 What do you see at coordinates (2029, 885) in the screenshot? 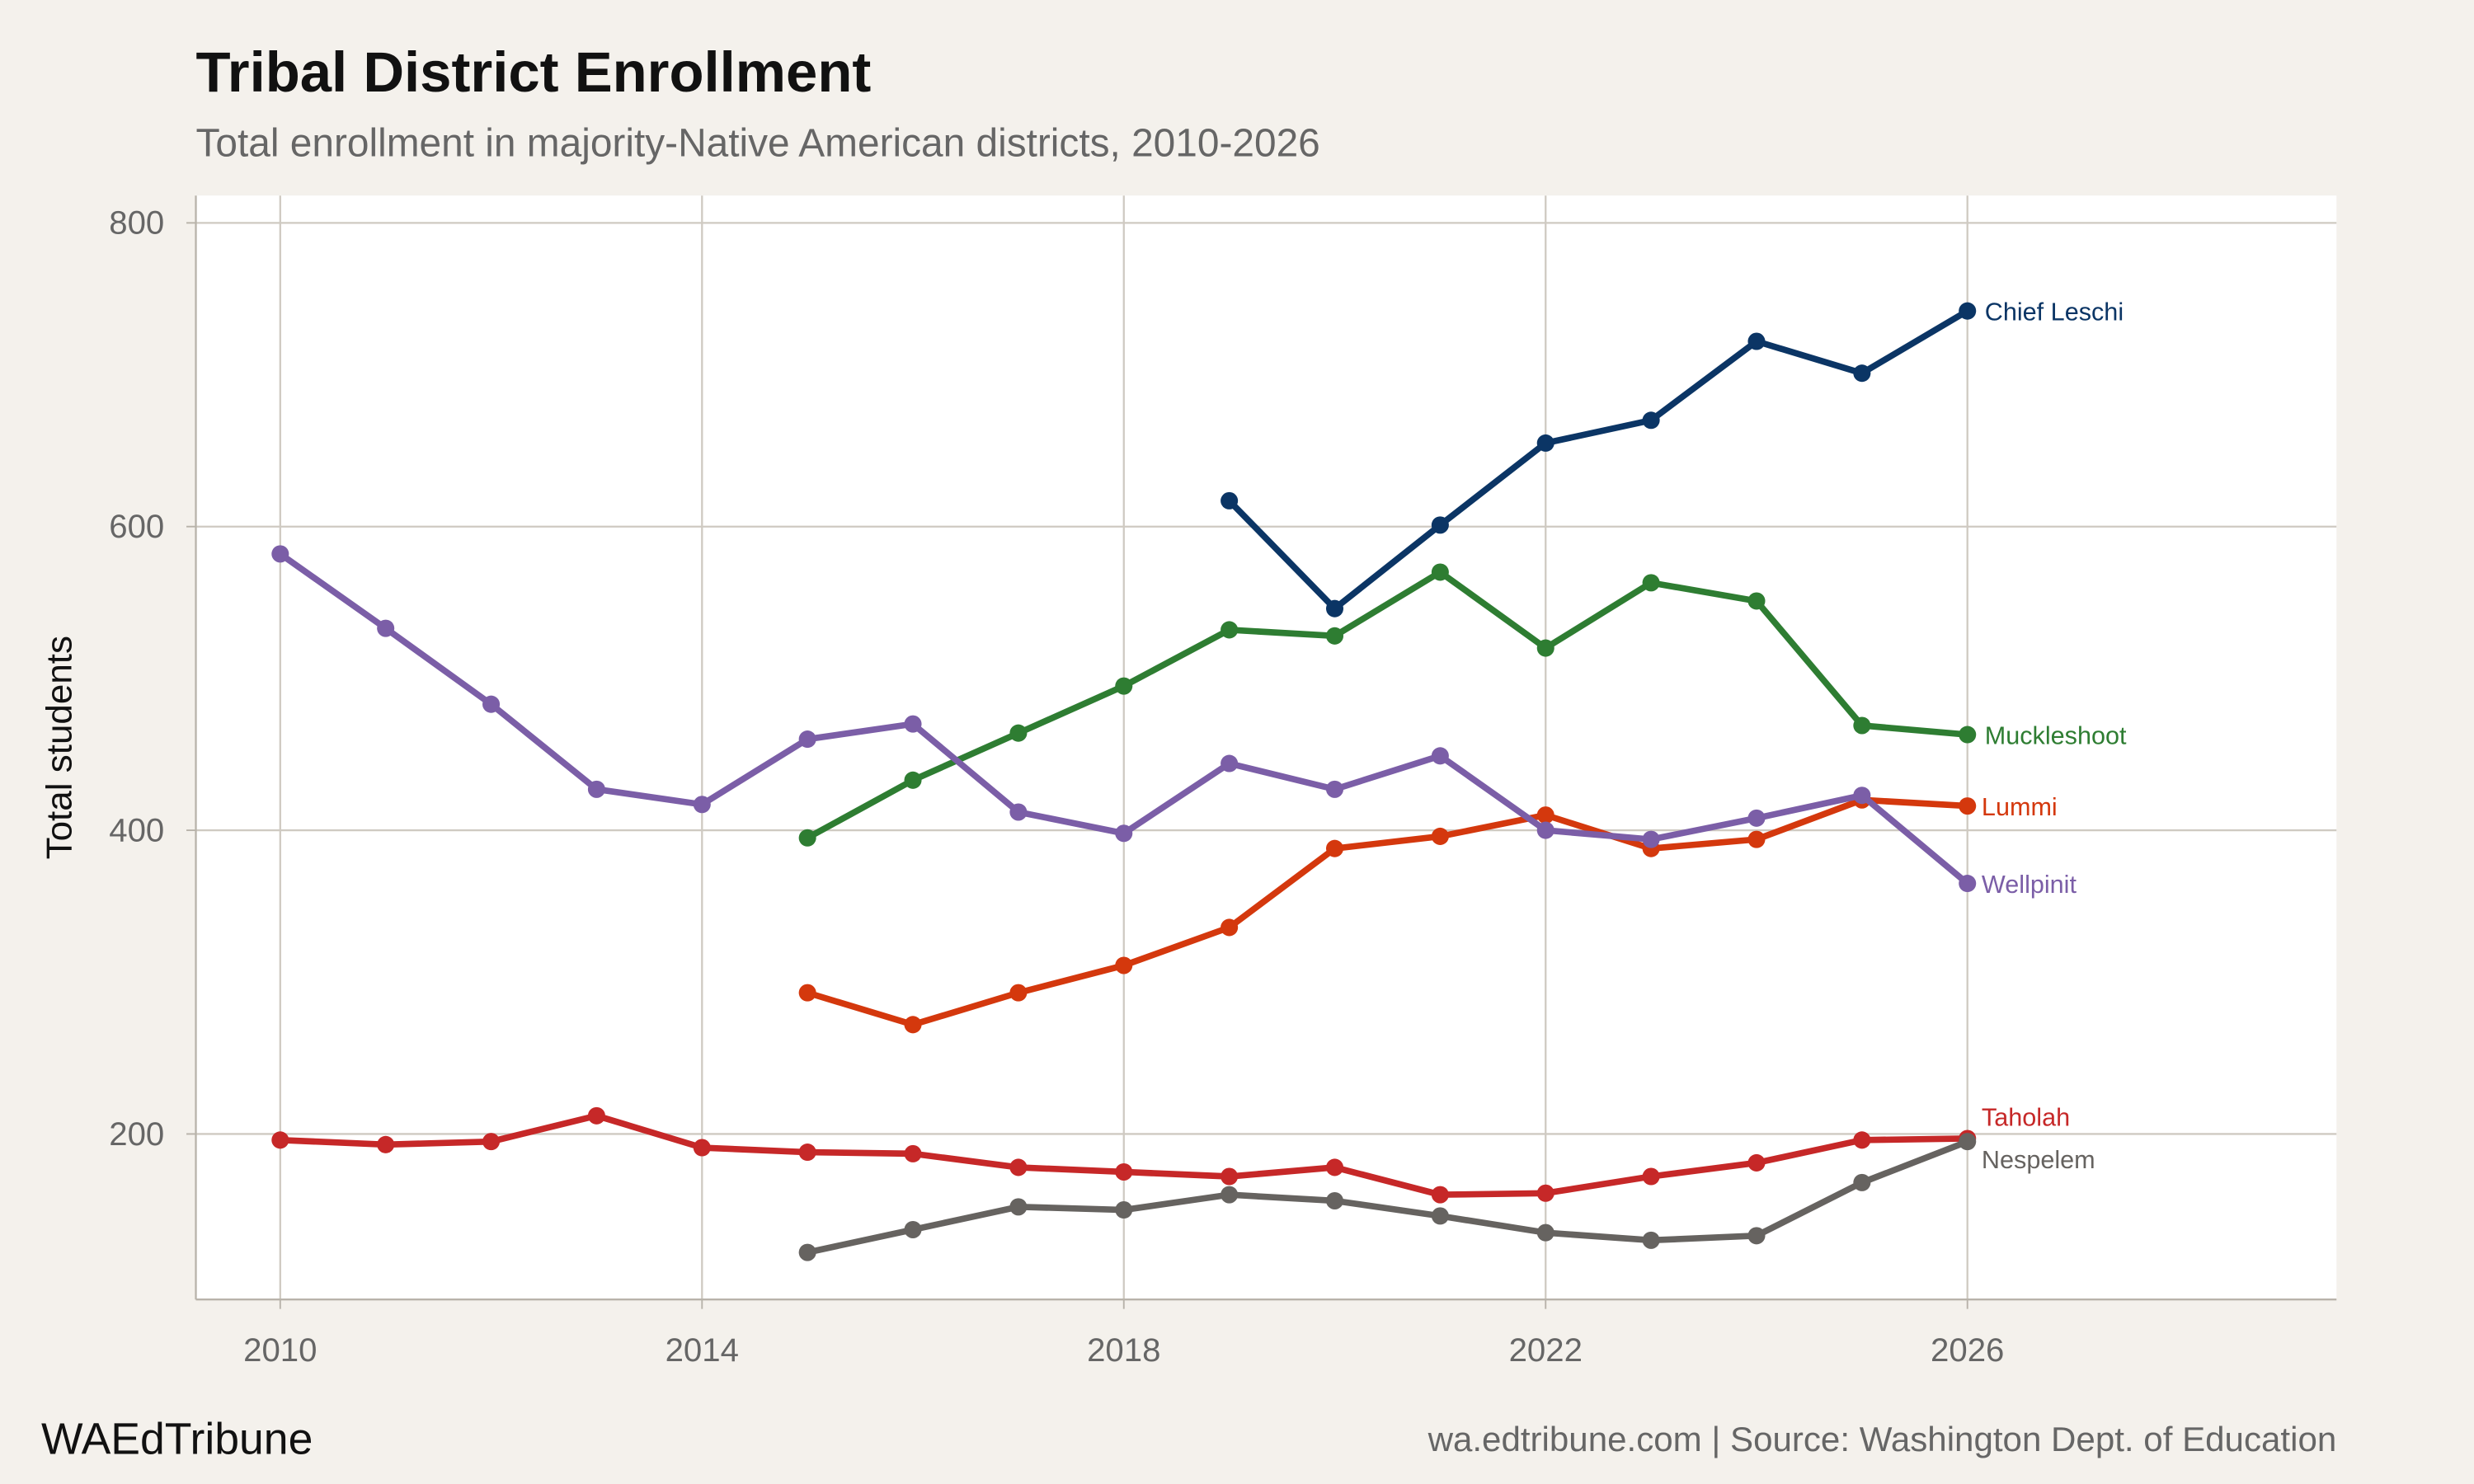
I see `series-label-wellpinit: Wellpinit` at bounding box center [2029, 885].